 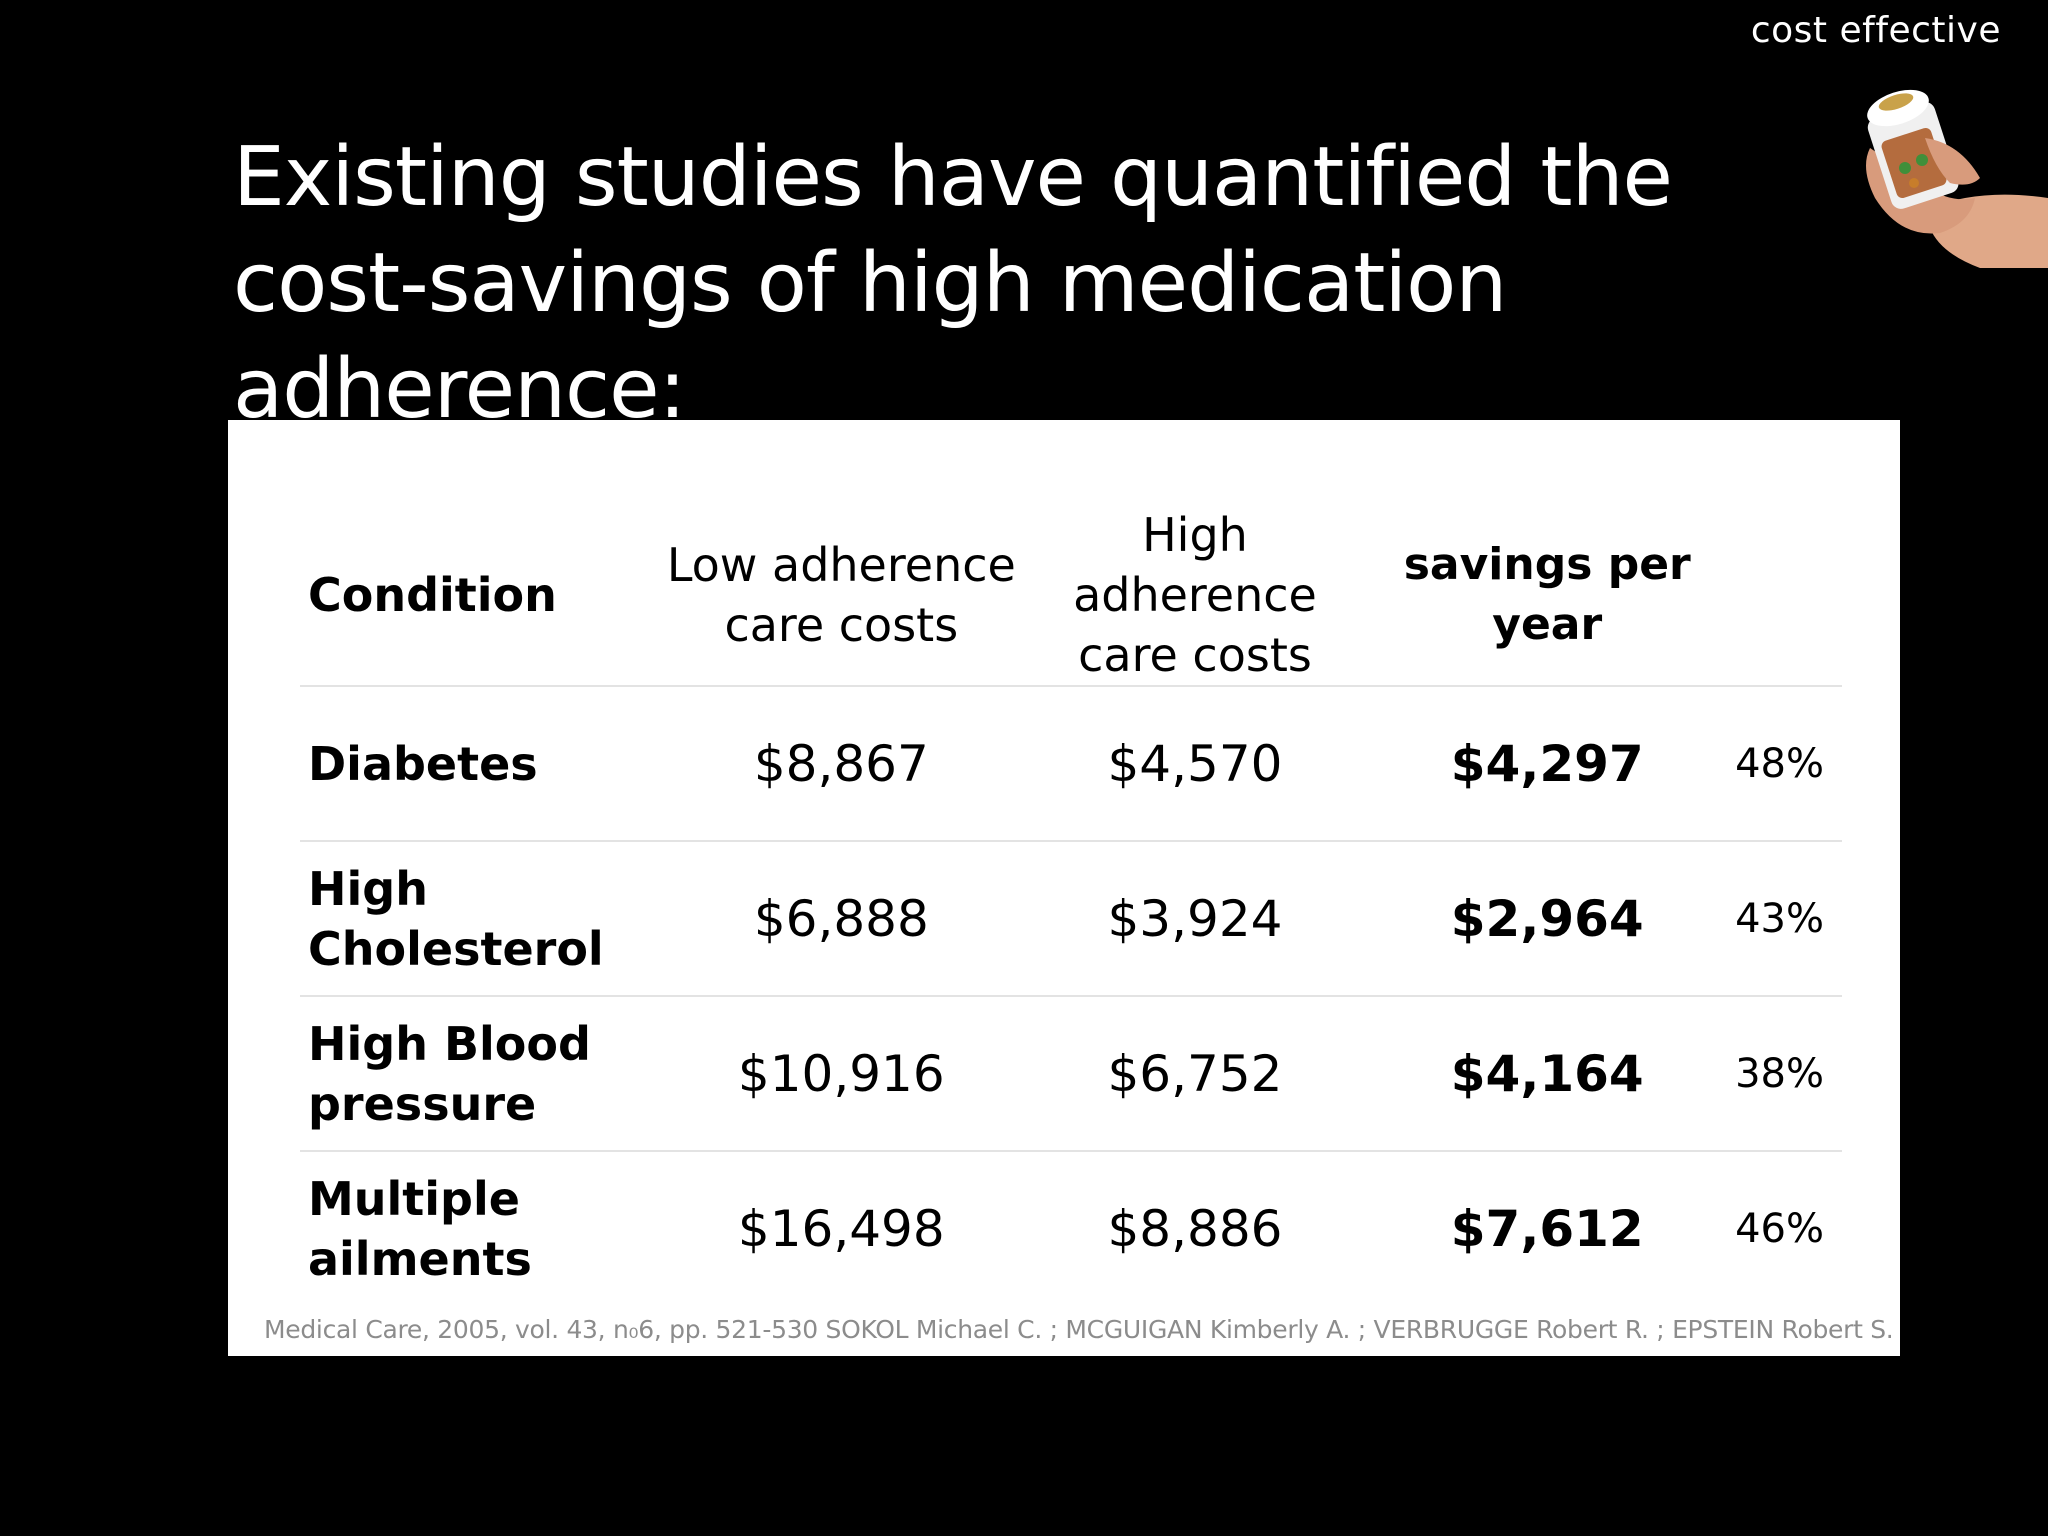 What do you see at coordinates (1195, 1073) in the screenshot?
I see `cell-high-cost: $6,752` at bounding box center [1195, 1073].